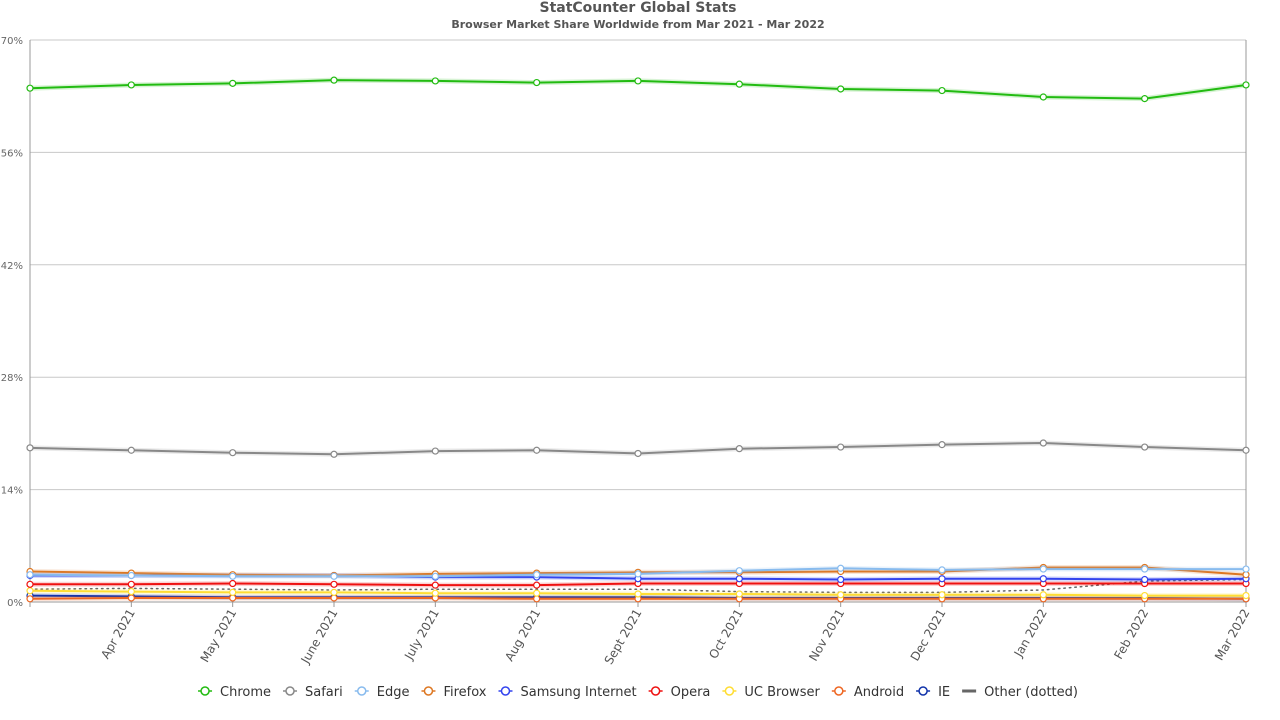 This screenshot has height=720, width=1280. What do you see at coordinates (578, 692) in the screenshot?
I see `legend-label: Samsung Internet` at bounding box center [578, 692].